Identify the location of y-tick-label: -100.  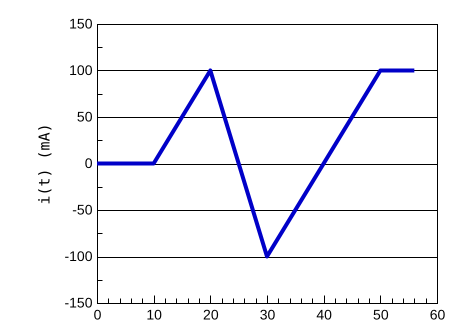
(78, 256).